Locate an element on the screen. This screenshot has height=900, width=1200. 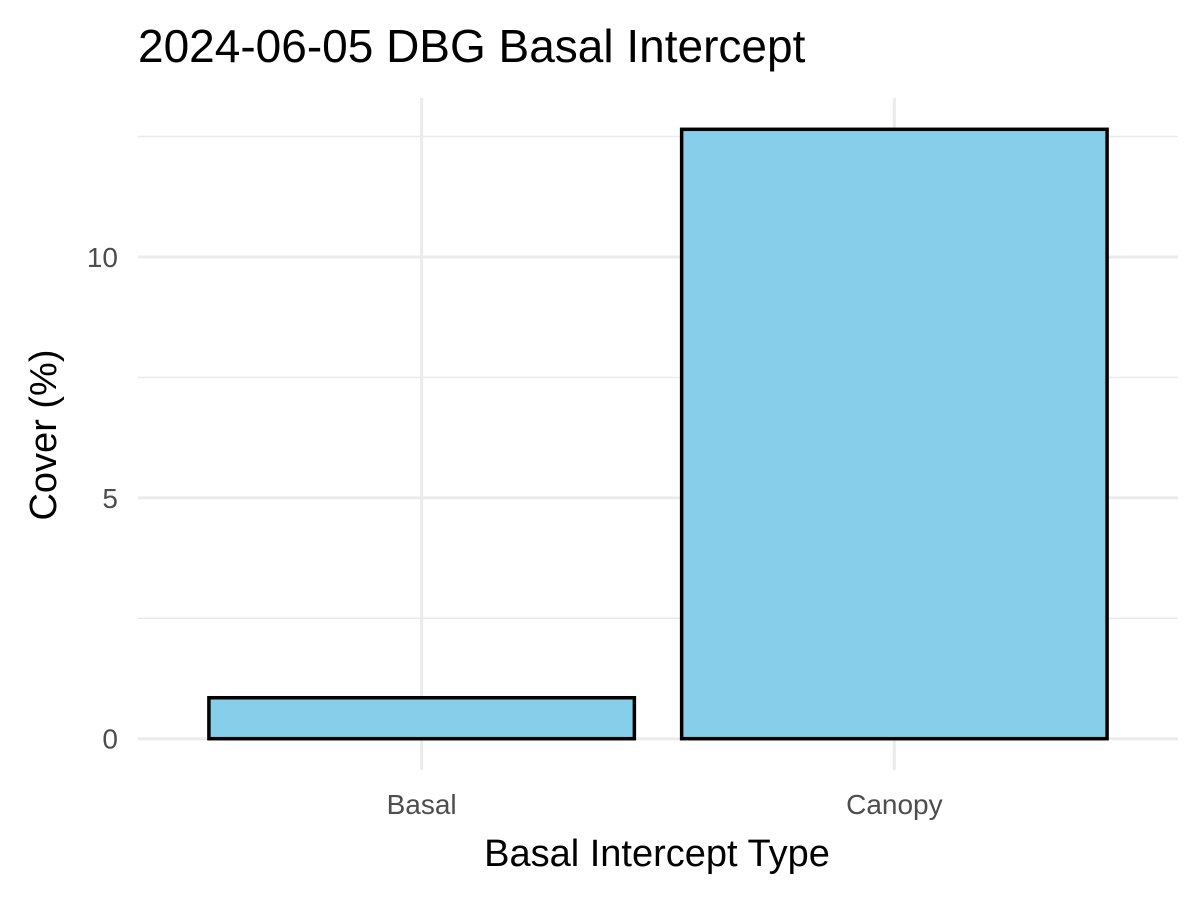
y-axis-ticks: 0 5 10 is located at coordinates (102, 498).